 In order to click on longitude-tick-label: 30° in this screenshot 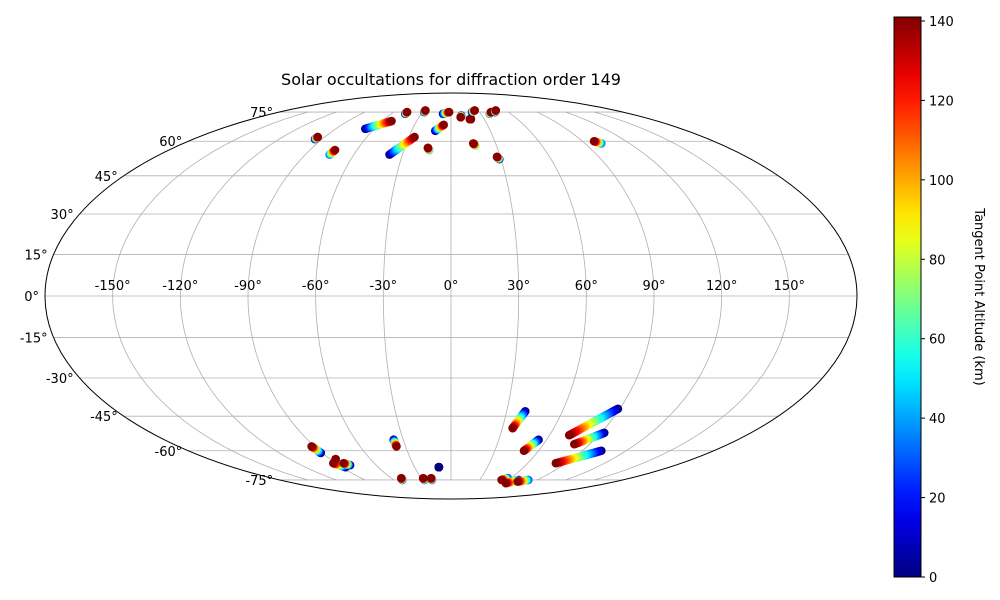, I will do `click(518, 286)`.